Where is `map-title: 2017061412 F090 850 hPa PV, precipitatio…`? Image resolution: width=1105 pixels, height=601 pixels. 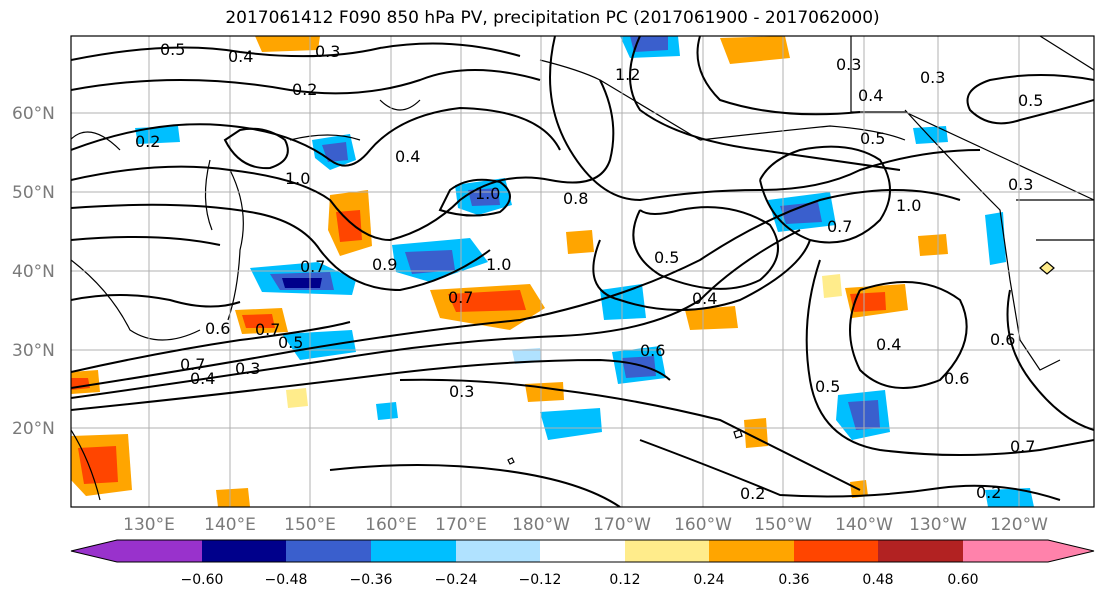 map-title: 2017061412 F090 850 hPa PV, precipitatio… is located at coordinates (552, 18).